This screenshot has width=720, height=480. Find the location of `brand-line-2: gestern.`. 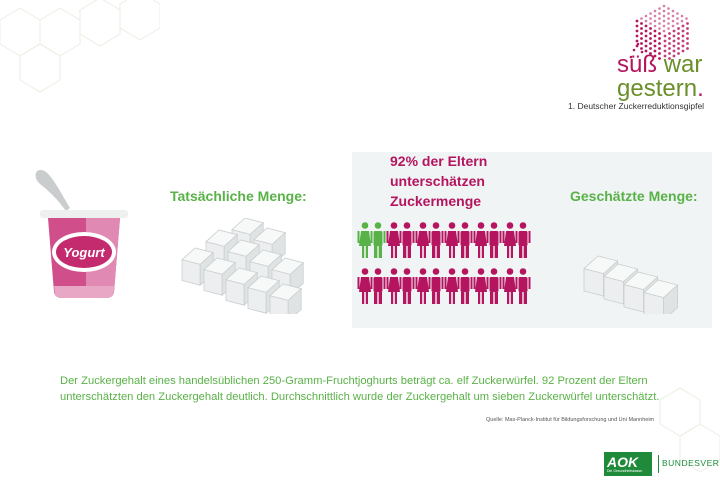

brand-line-2: gestern. is located at coordinates (660, 89).